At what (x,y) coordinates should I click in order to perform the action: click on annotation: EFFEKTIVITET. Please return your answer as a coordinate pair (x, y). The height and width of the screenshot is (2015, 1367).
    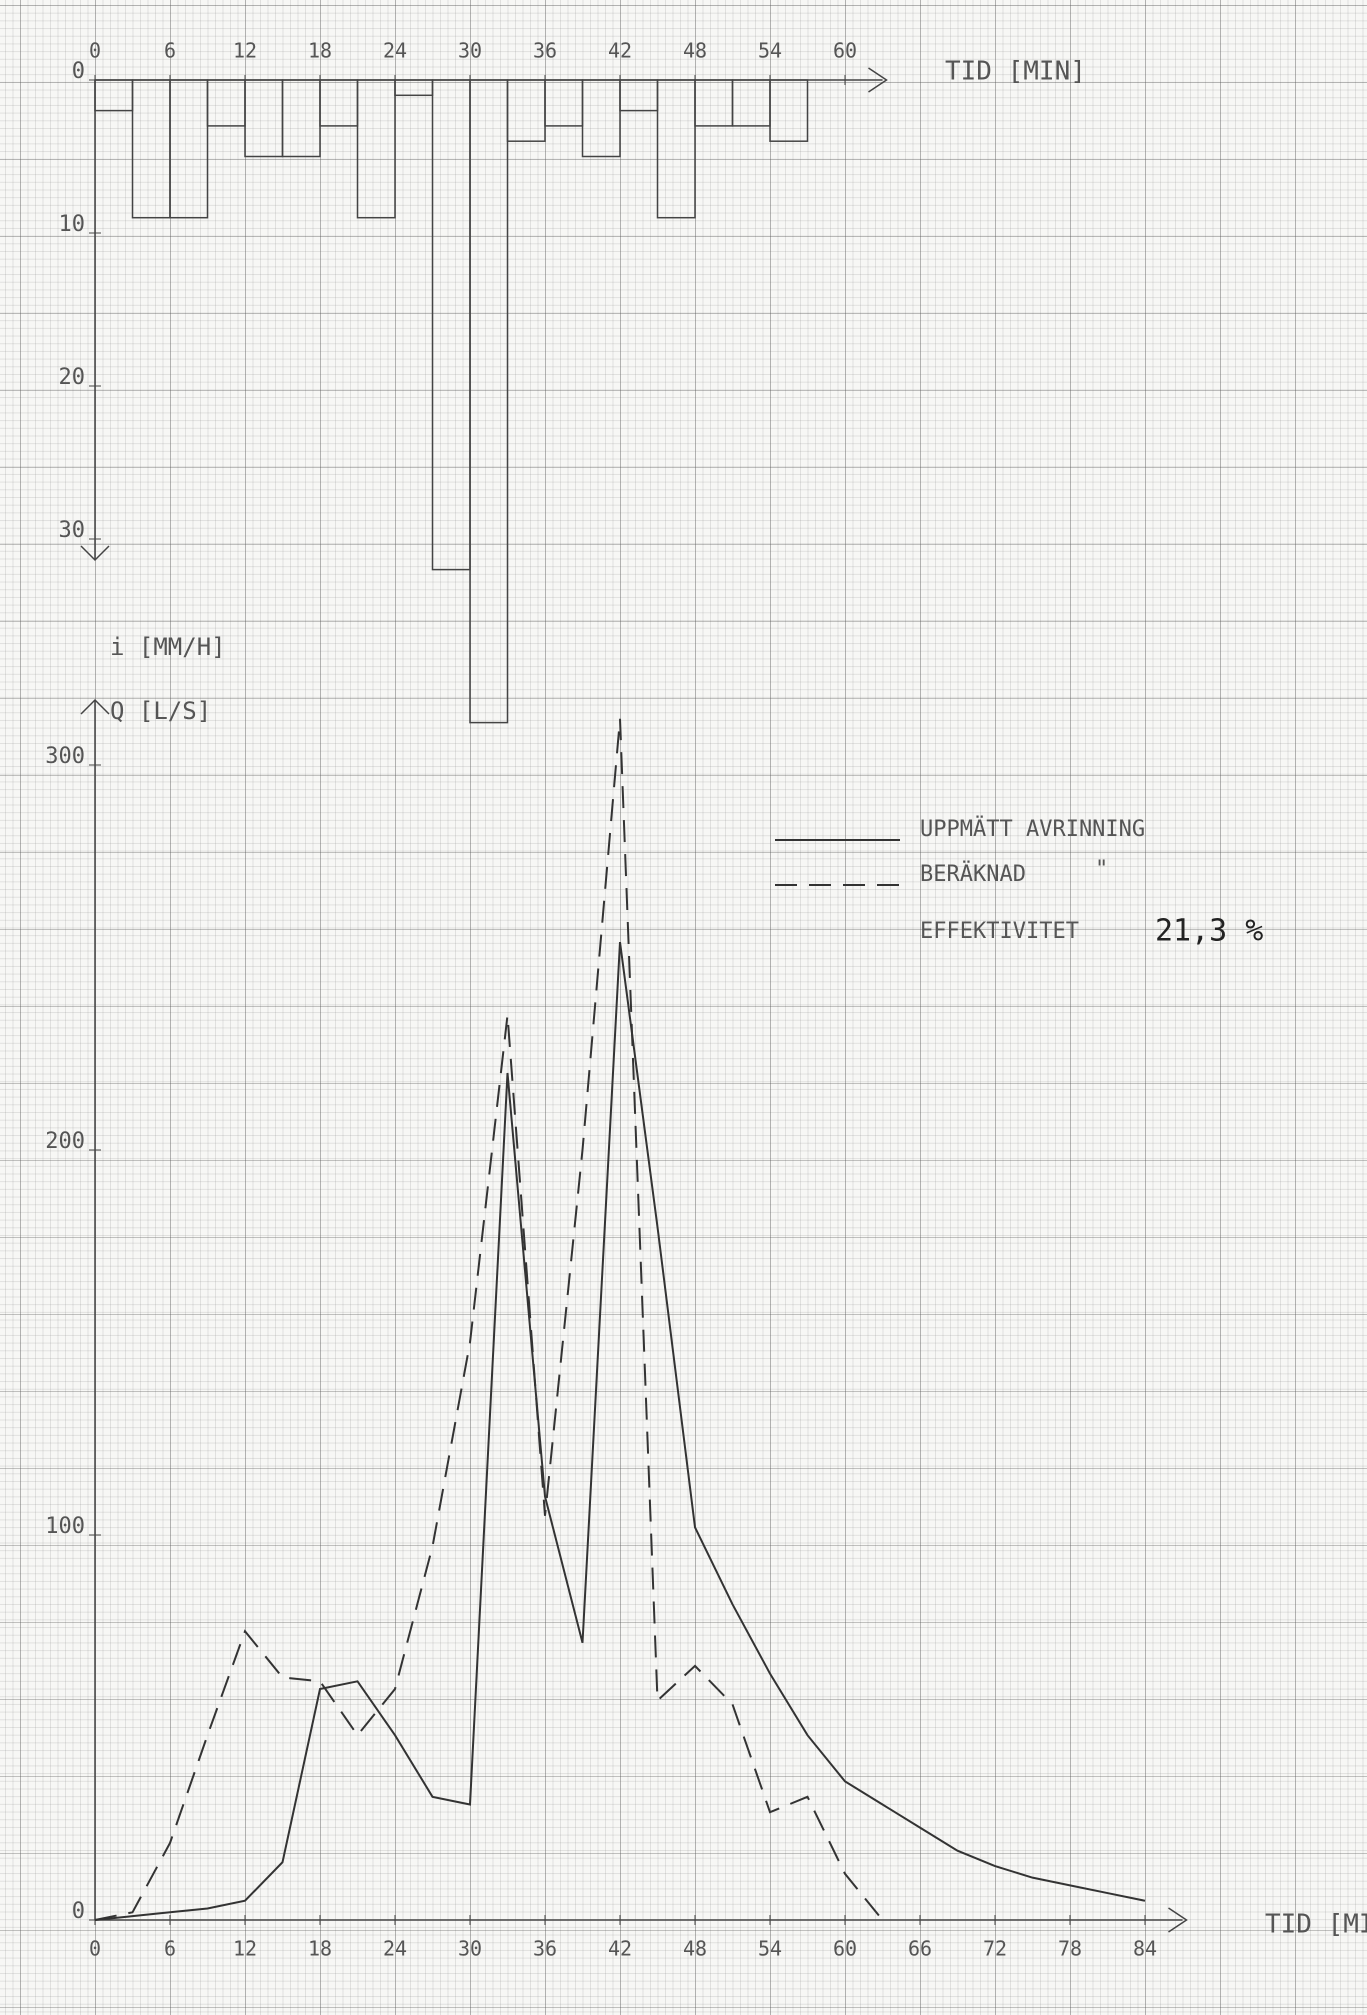
    Looking at the image, I should click on (999, 931).